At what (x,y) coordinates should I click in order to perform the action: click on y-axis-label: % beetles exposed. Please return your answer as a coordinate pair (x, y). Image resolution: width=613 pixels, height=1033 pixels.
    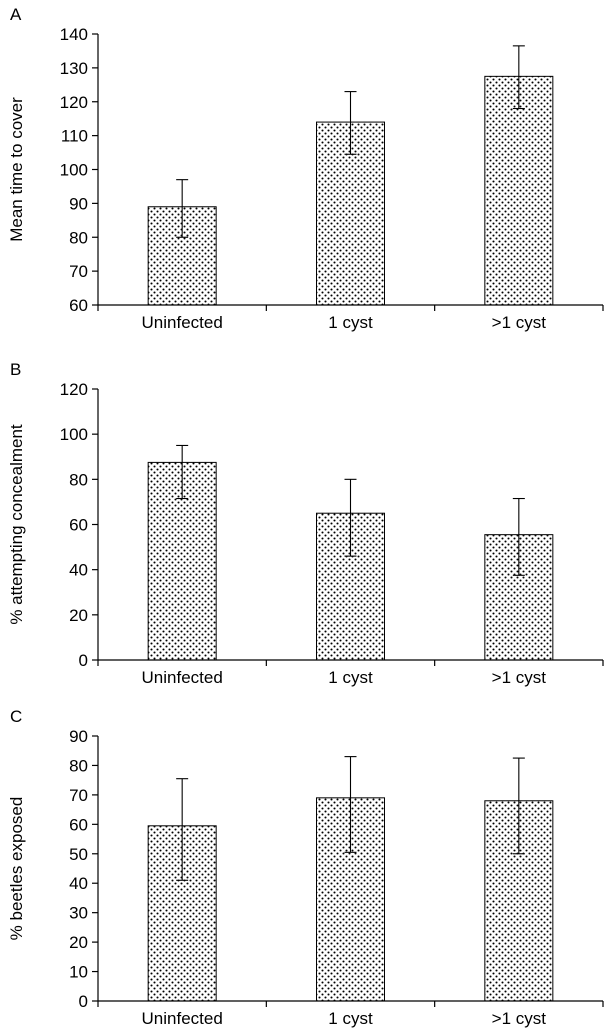
    Looking at the image, I should click on (16, 869).